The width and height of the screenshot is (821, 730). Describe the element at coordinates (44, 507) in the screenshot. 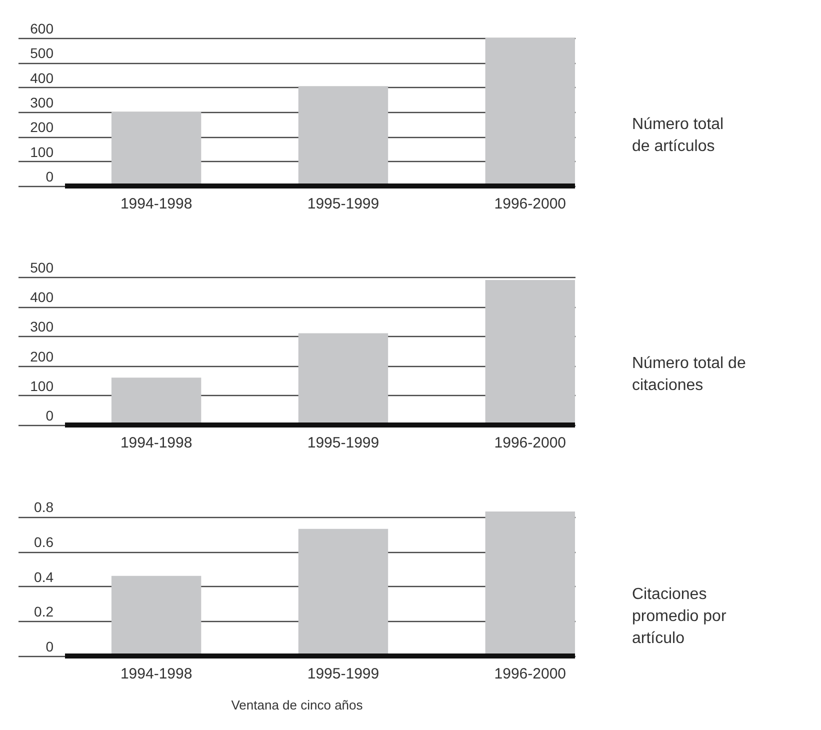

I see `y-tick-label: 0.8` at that location.